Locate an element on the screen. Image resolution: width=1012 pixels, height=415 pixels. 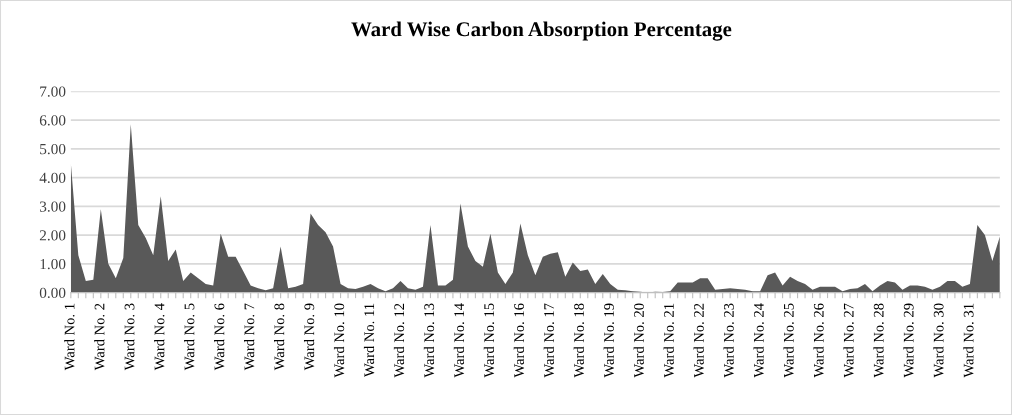
x-tick-label: Ward No. 9 is located at coordinates (309, 337).